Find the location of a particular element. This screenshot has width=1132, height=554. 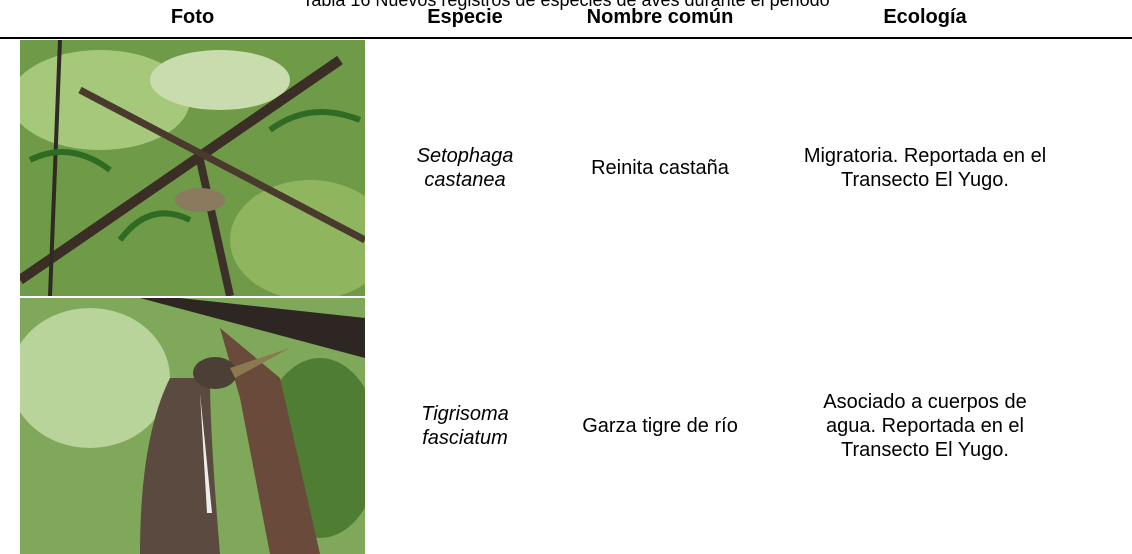

ecology-line: Migratoria. Reportada en el is located at coordinates (925, 156).